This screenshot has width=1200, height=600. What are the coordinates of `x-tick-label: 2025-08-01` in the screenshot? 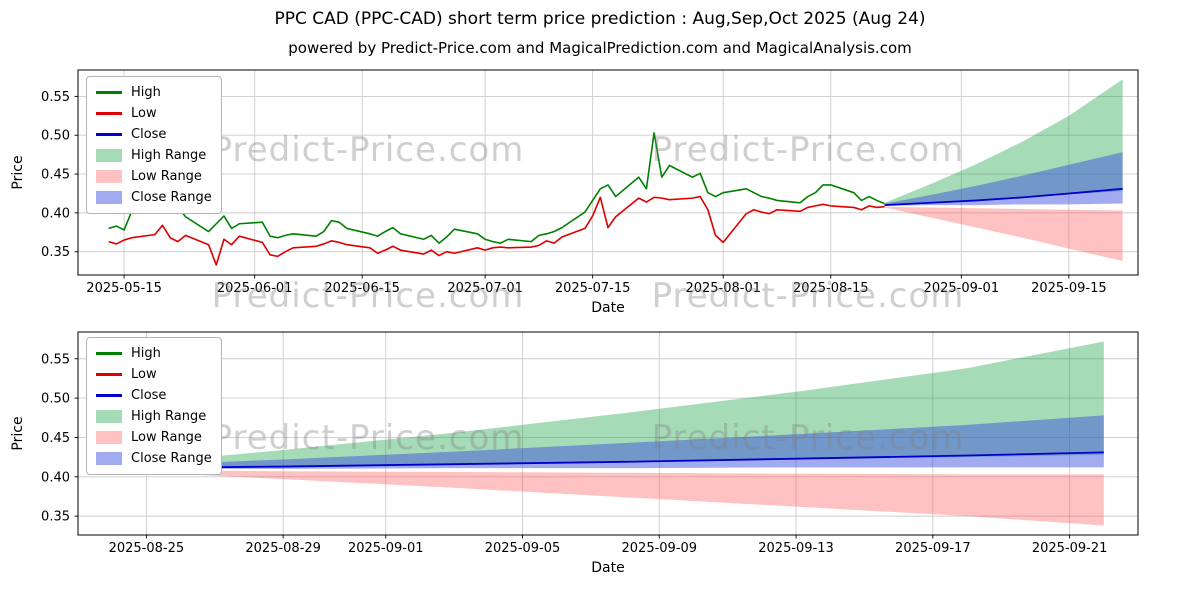 It's located at (723, 288).